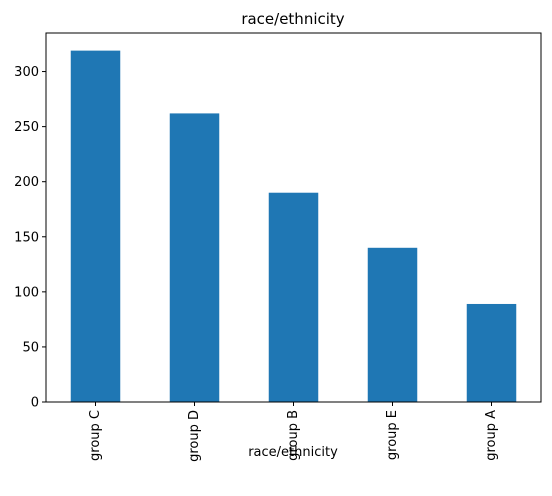  I want to click on y-tick-label: 250, so click(26, 127).